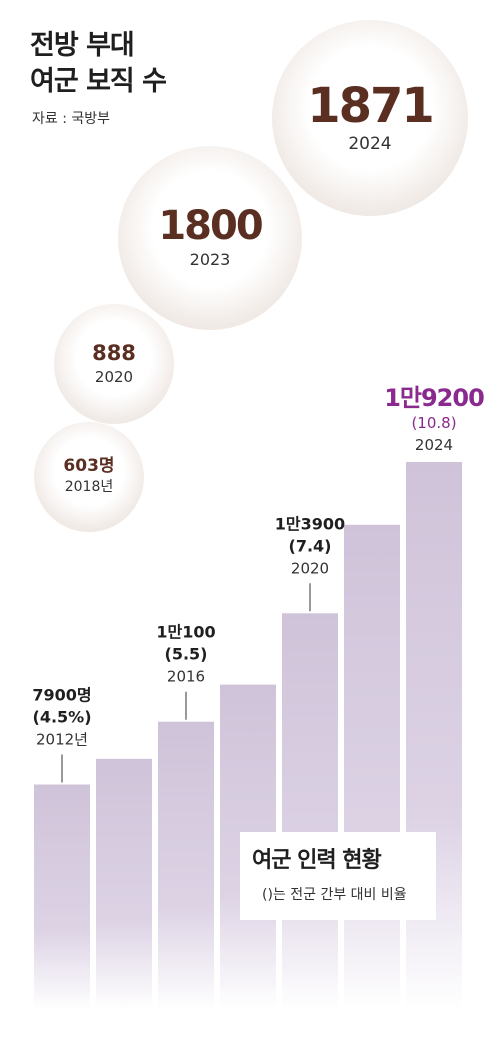 The height and width of the screenshot is (1039, 500). I want to click on bar-2024, so click(434, 736).